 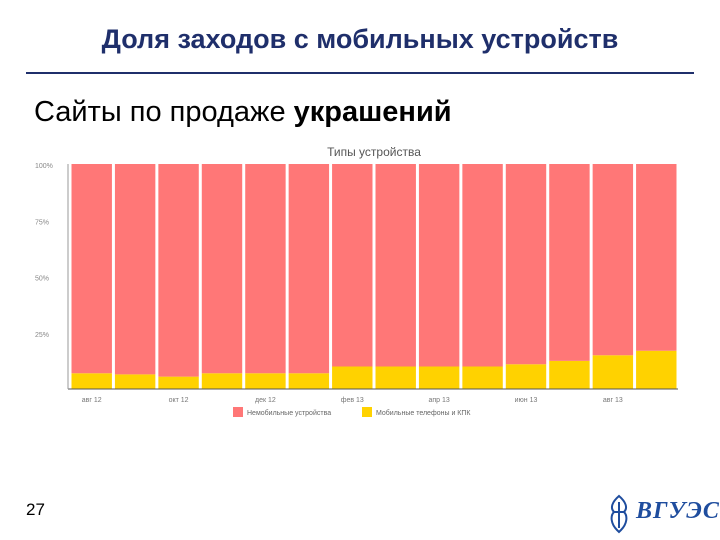 What do you see at coordinates (164, 112) in the screenshot?
I see `subtitle-text: Сайты по продаже` at bounding box center [164, 112].